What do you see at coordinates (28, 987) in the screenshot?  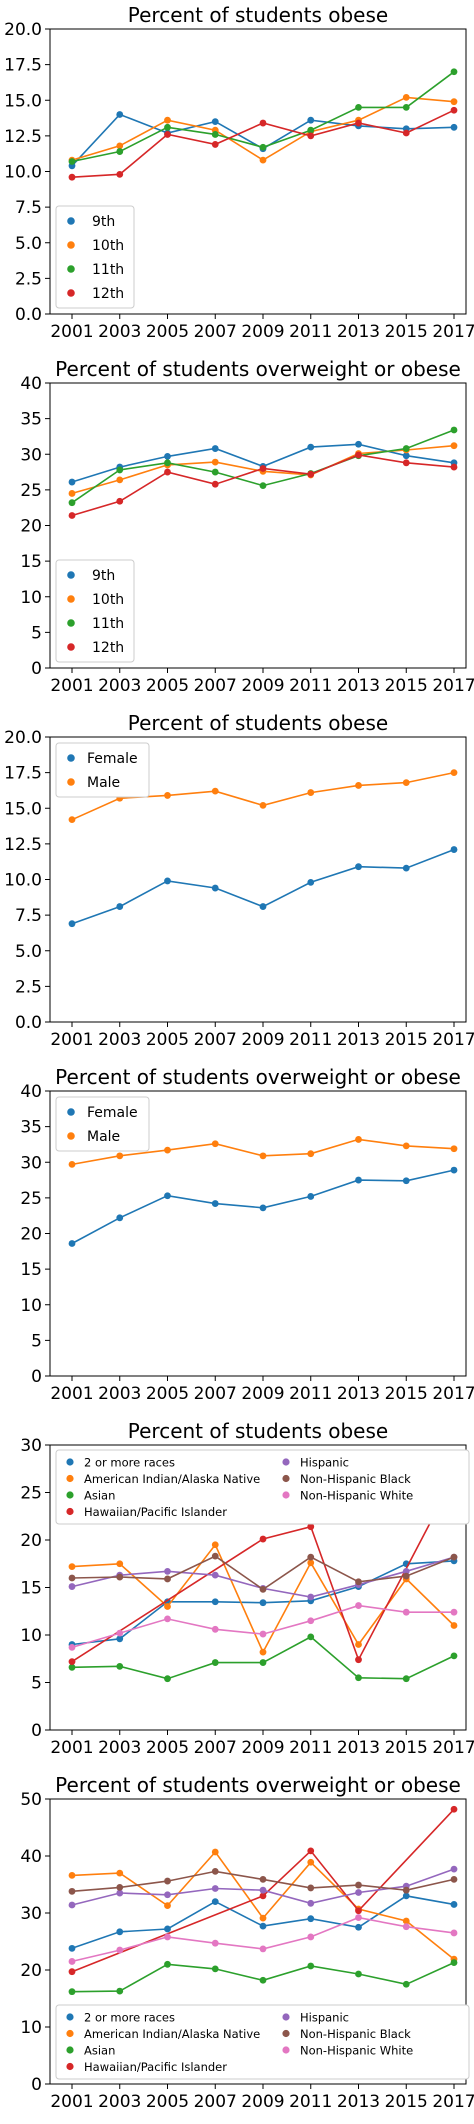 I see `y-tick-label: 2.5` at bounding box center [28, 987].